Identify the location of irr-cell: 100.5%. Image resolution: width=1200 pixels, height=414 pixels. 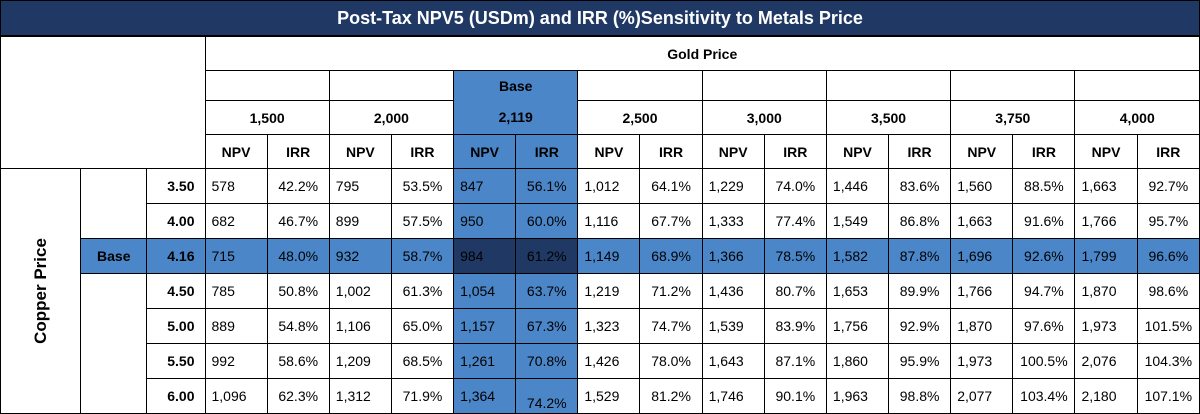
(1044, 361).